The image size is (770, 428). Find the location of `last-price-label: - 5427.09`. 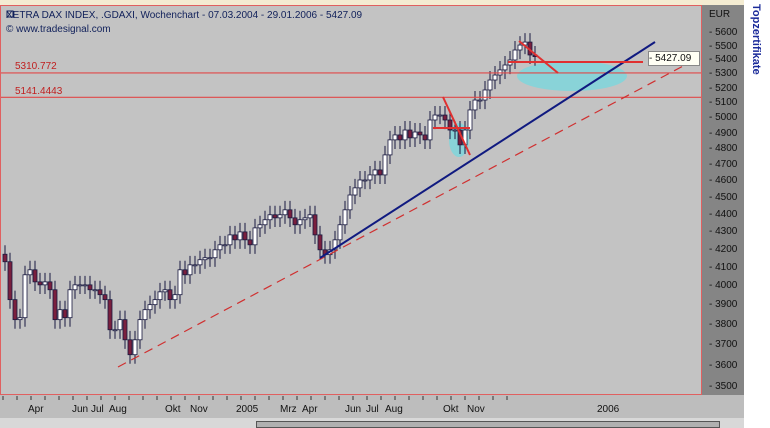

last-price-label: - 5427.09 is located at coordinates (674, 58).